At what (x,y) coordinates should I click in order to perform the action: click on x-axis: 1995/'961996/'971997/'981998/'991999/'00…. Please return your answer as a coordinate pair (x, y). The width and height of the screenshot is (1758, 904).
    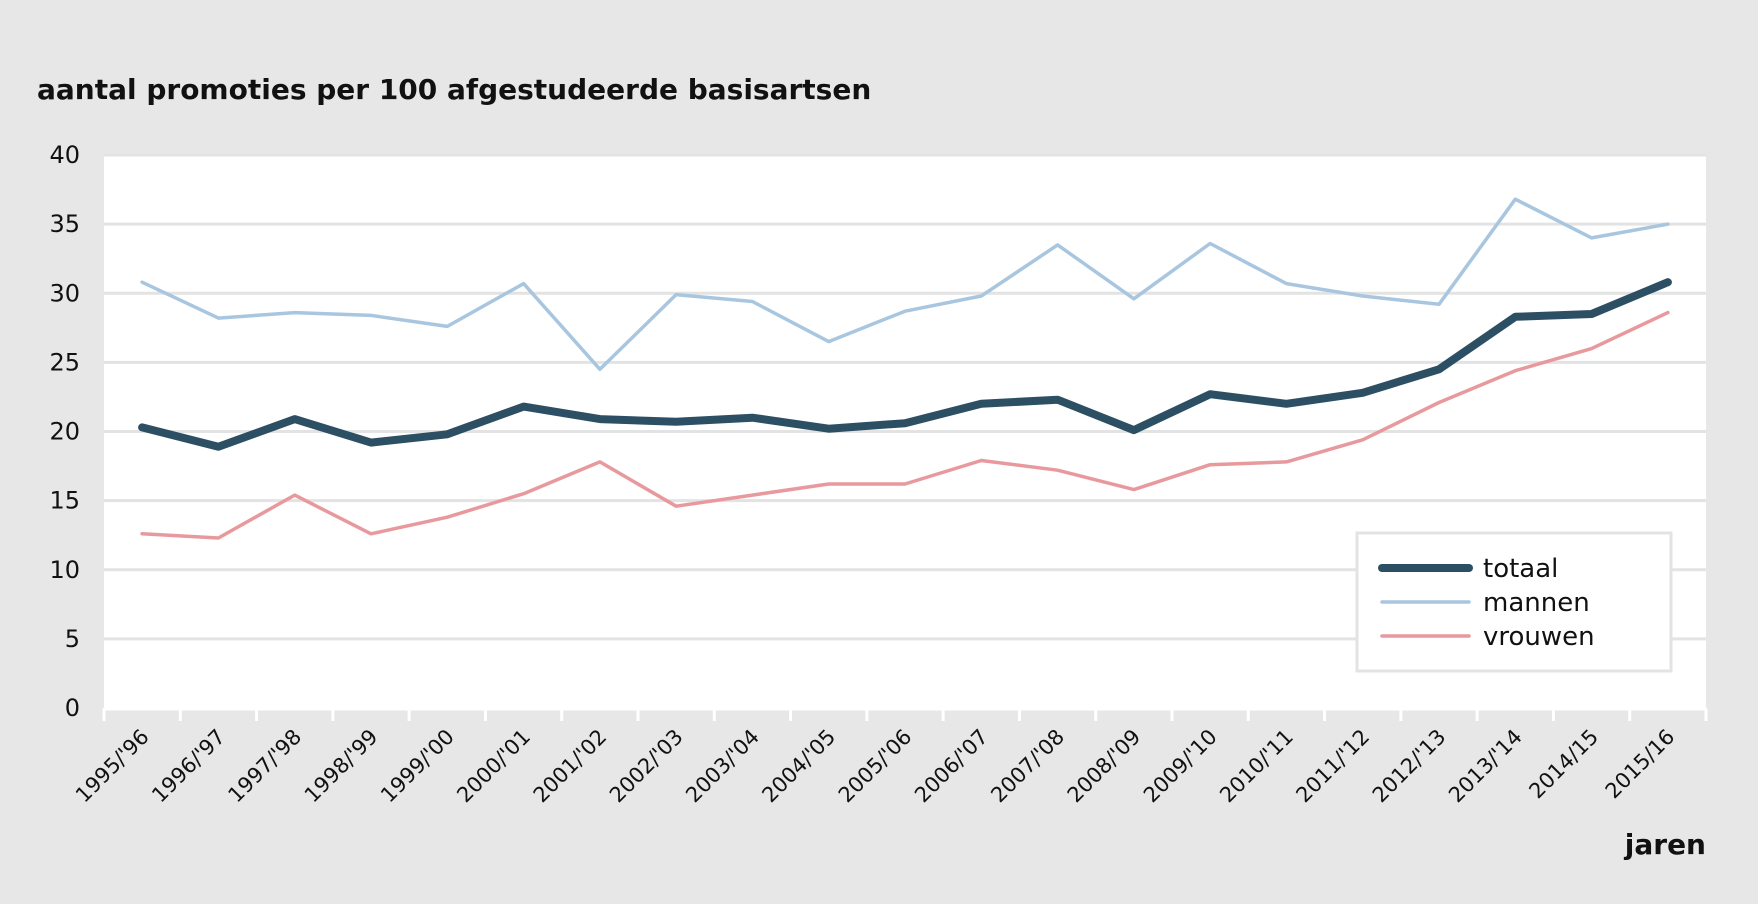
    Looking at the image, I should click on (889, 757).